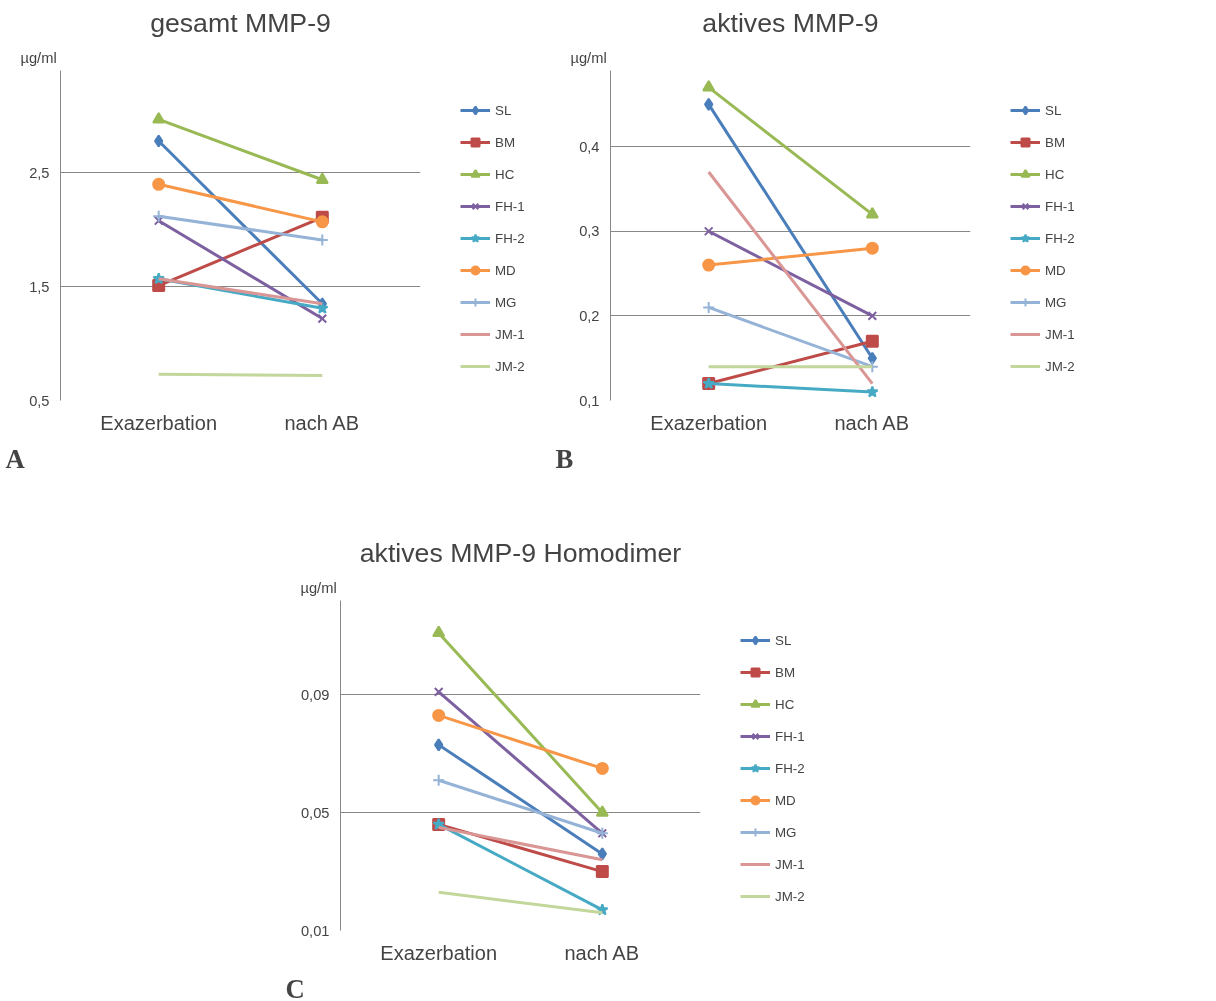  Describe the element at coordinates (564, 458) in the screenshot. I see `text: B` at that location.